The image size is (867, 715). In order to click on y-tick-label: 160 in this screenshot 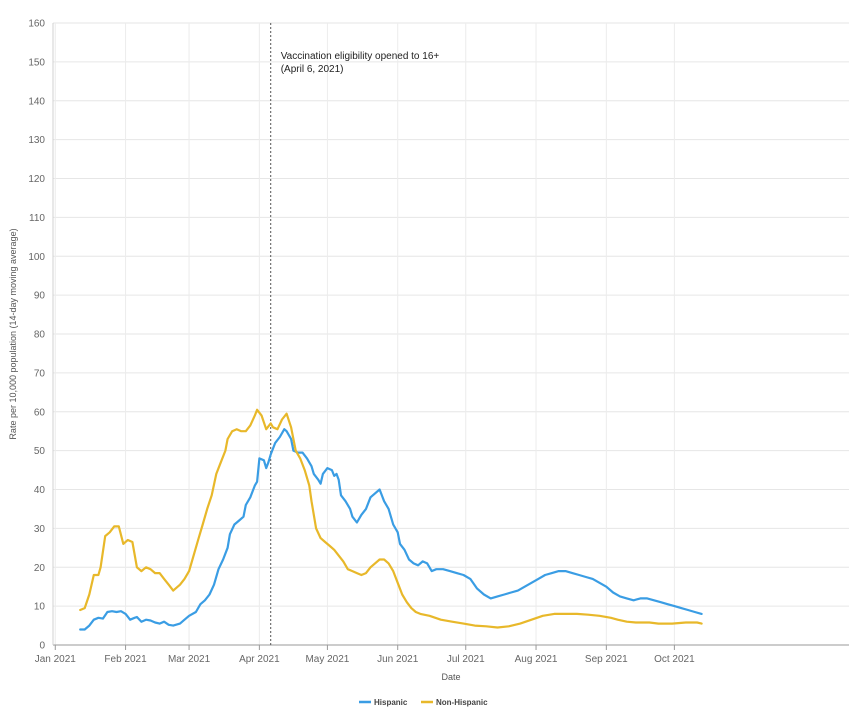, I will do `click(36, 24)`.